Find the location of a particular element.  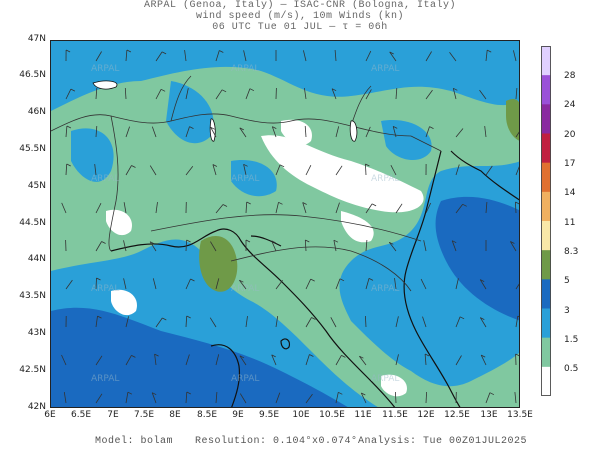

wind-band-calm-south is located at coordinates (394, 385).